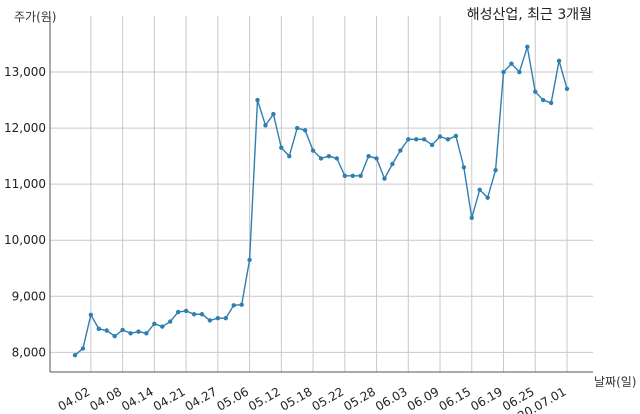 This screenshot has width=640, height=414. I want to click on y-axis-label: 주가(원), so click(35, 17).